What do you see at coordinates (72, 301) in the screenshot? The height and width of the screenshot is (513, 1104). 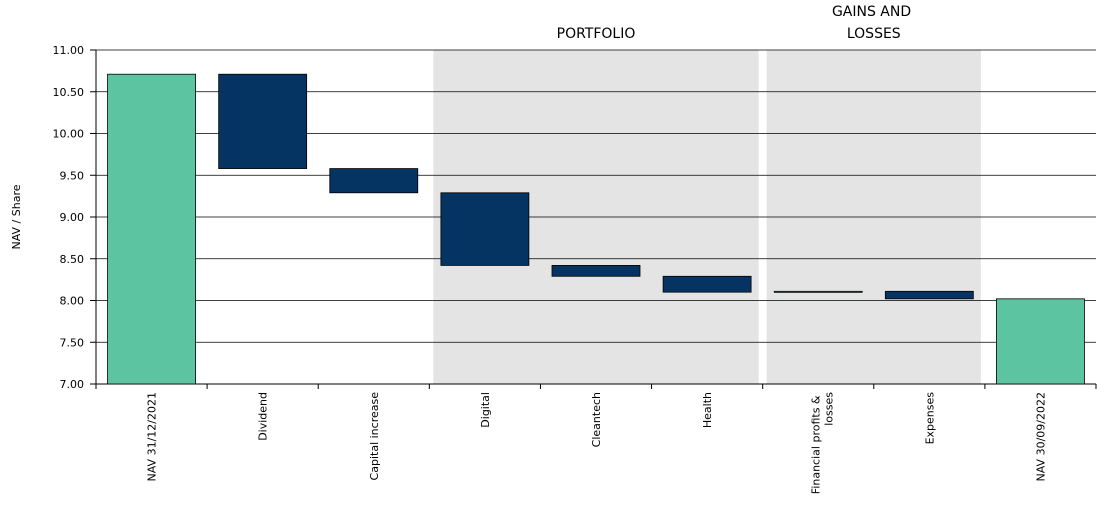 I see `y-tick-label: 8.00` at bounding box center [72, 301].